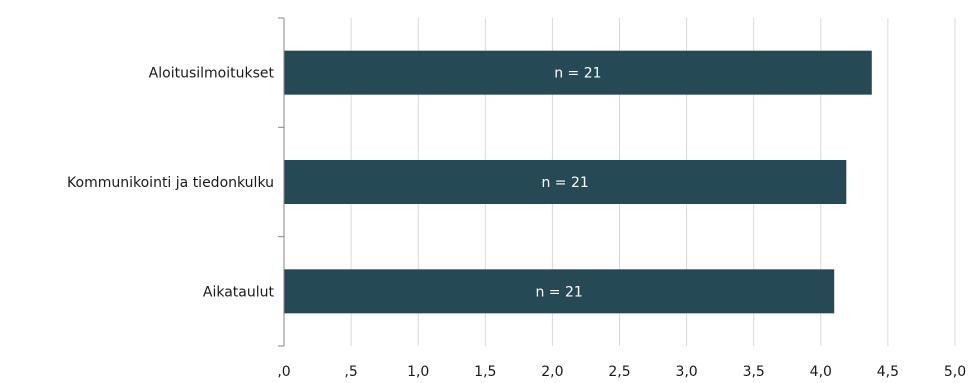 The height and width of the screenshot is (383, 970). What do you see at coordinates (888, 371) in the screenshot?
I see `x-tick-label: 4,5` at bounding box center [888, 371].